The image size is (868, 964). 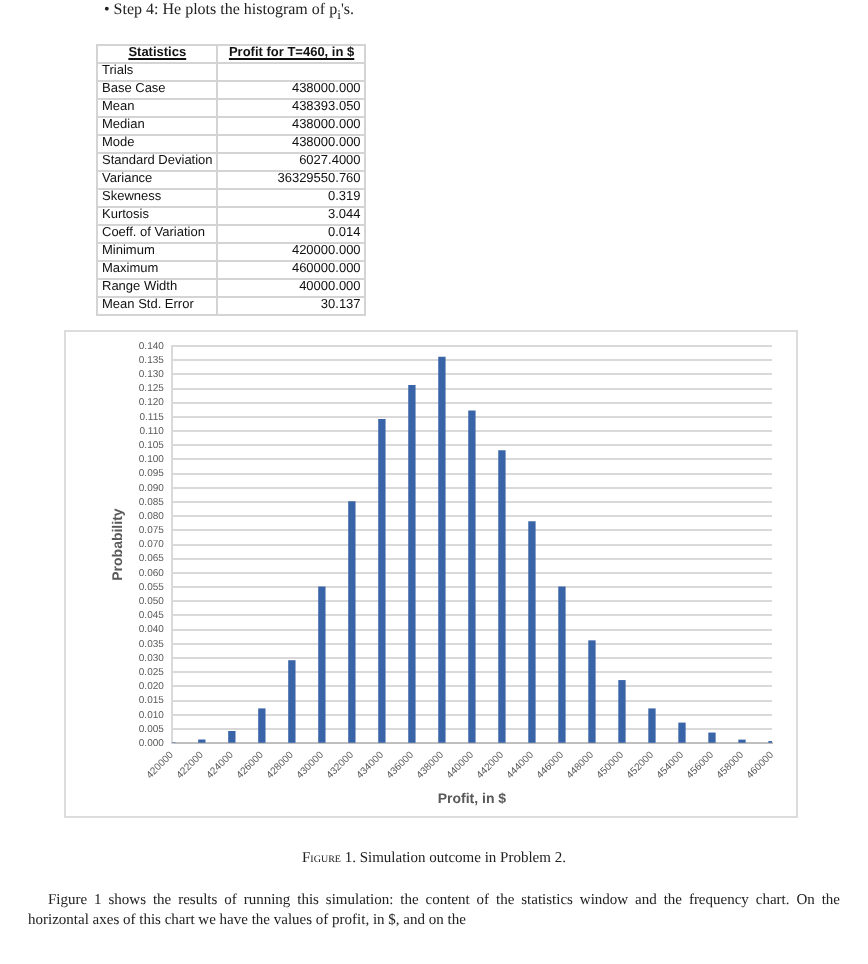 I want to click on text: • Step 4: He plots the histogram of p$_{i}$'s., so click(x=229, y=12).